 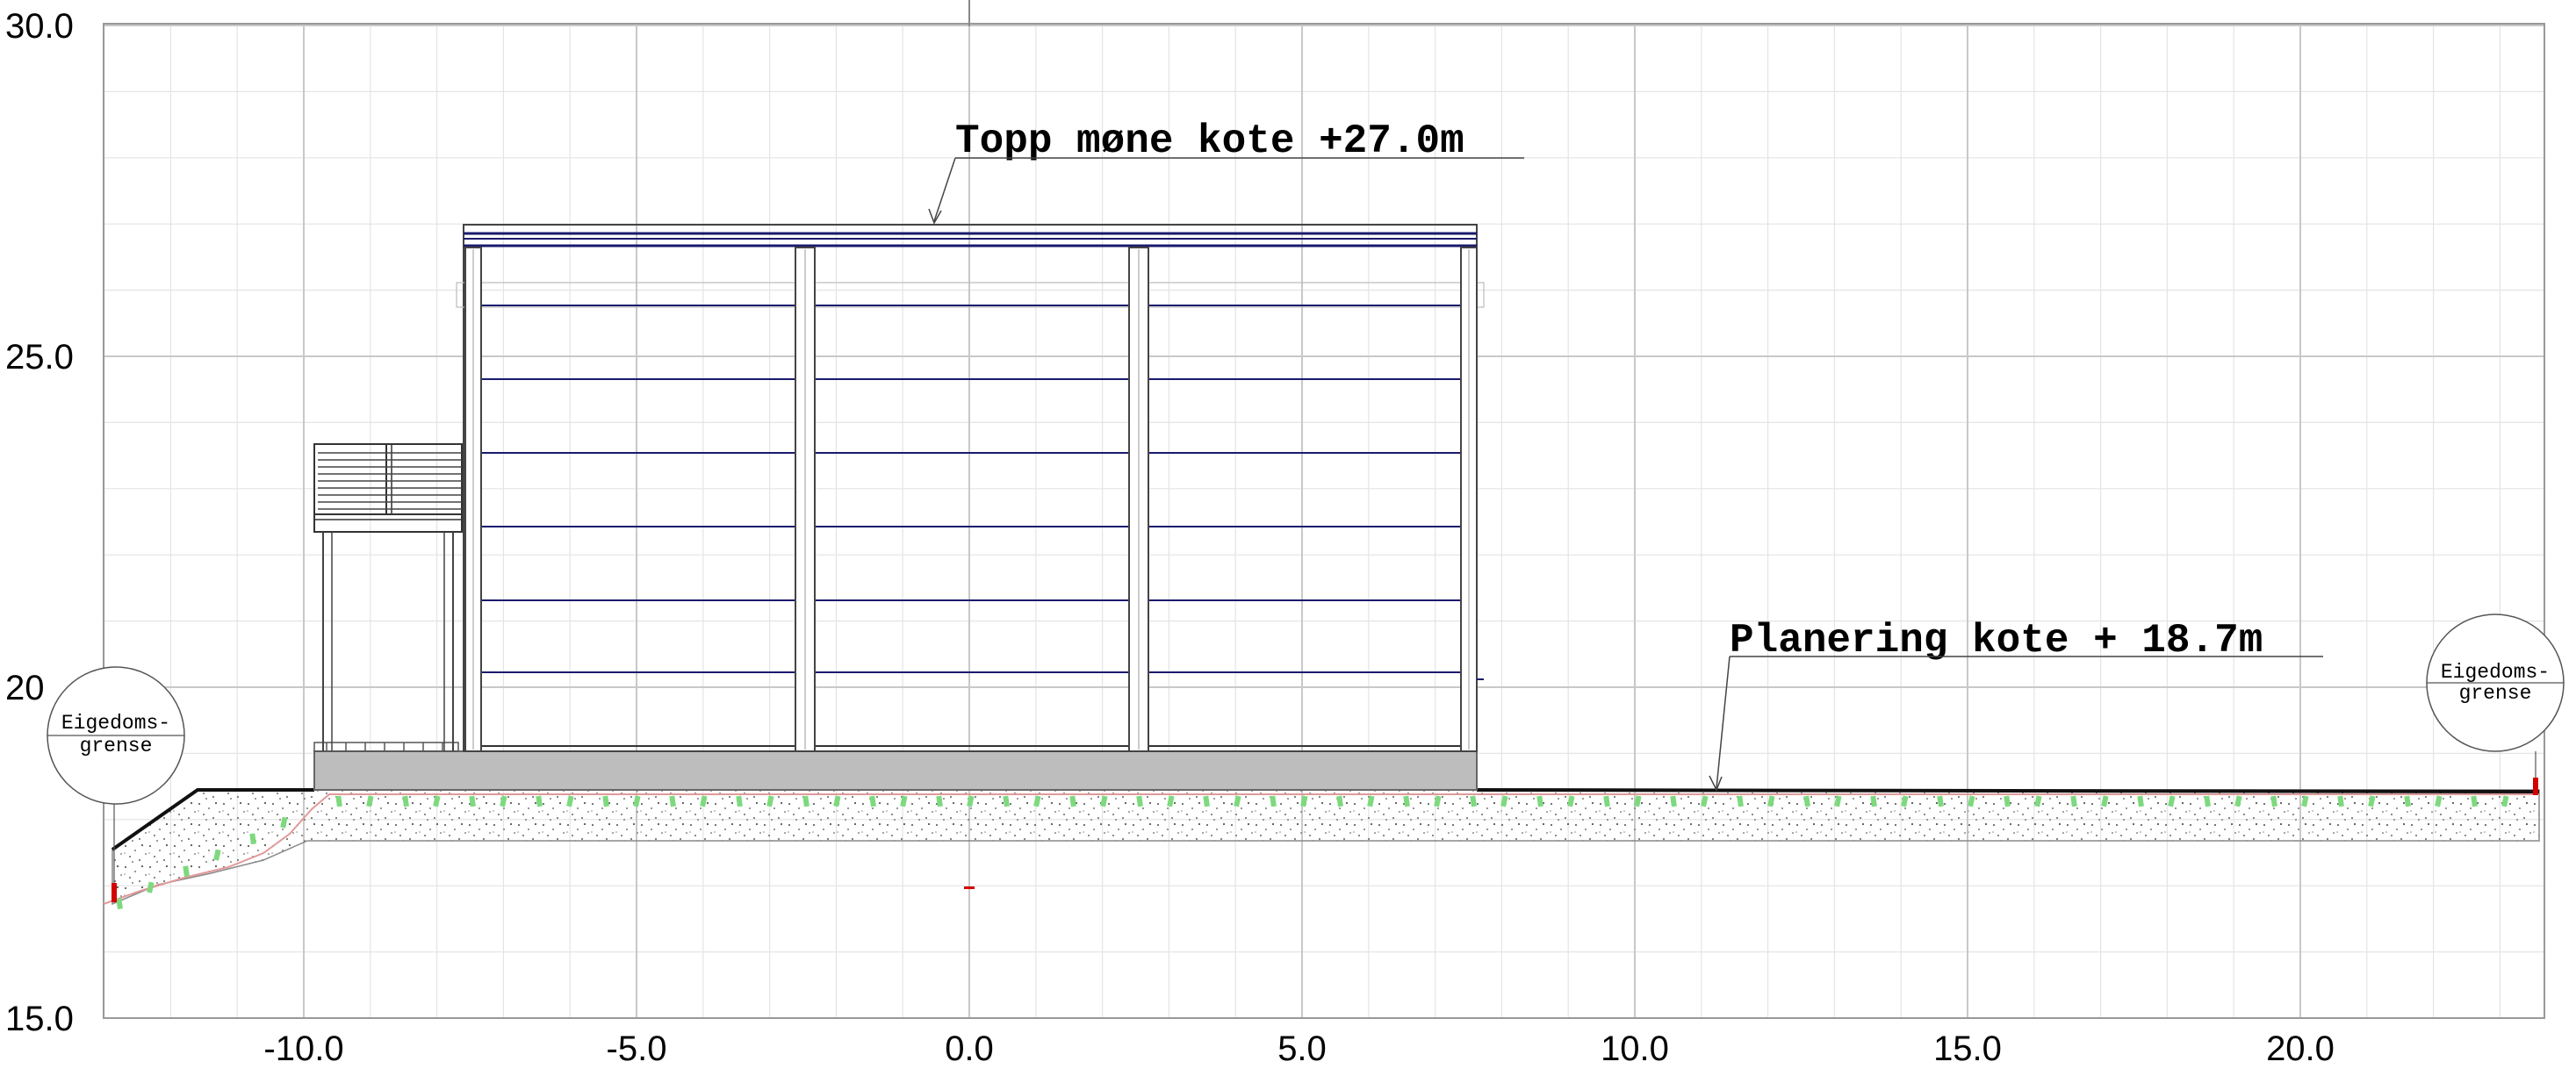 What do you see at coordinates (39, 26) in the screenshot?
I see `y-tick-label: 30.0` at bounding box center [39, 26].